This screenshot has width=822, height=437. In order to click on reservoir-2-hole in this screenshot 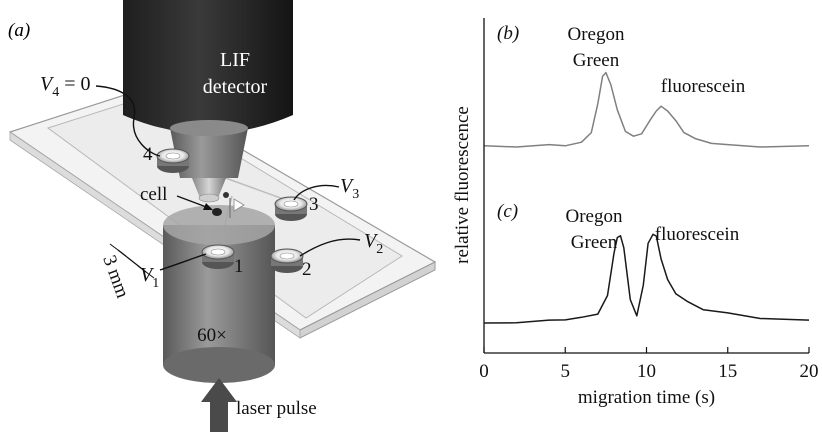, I will do `click(287, 256)`.